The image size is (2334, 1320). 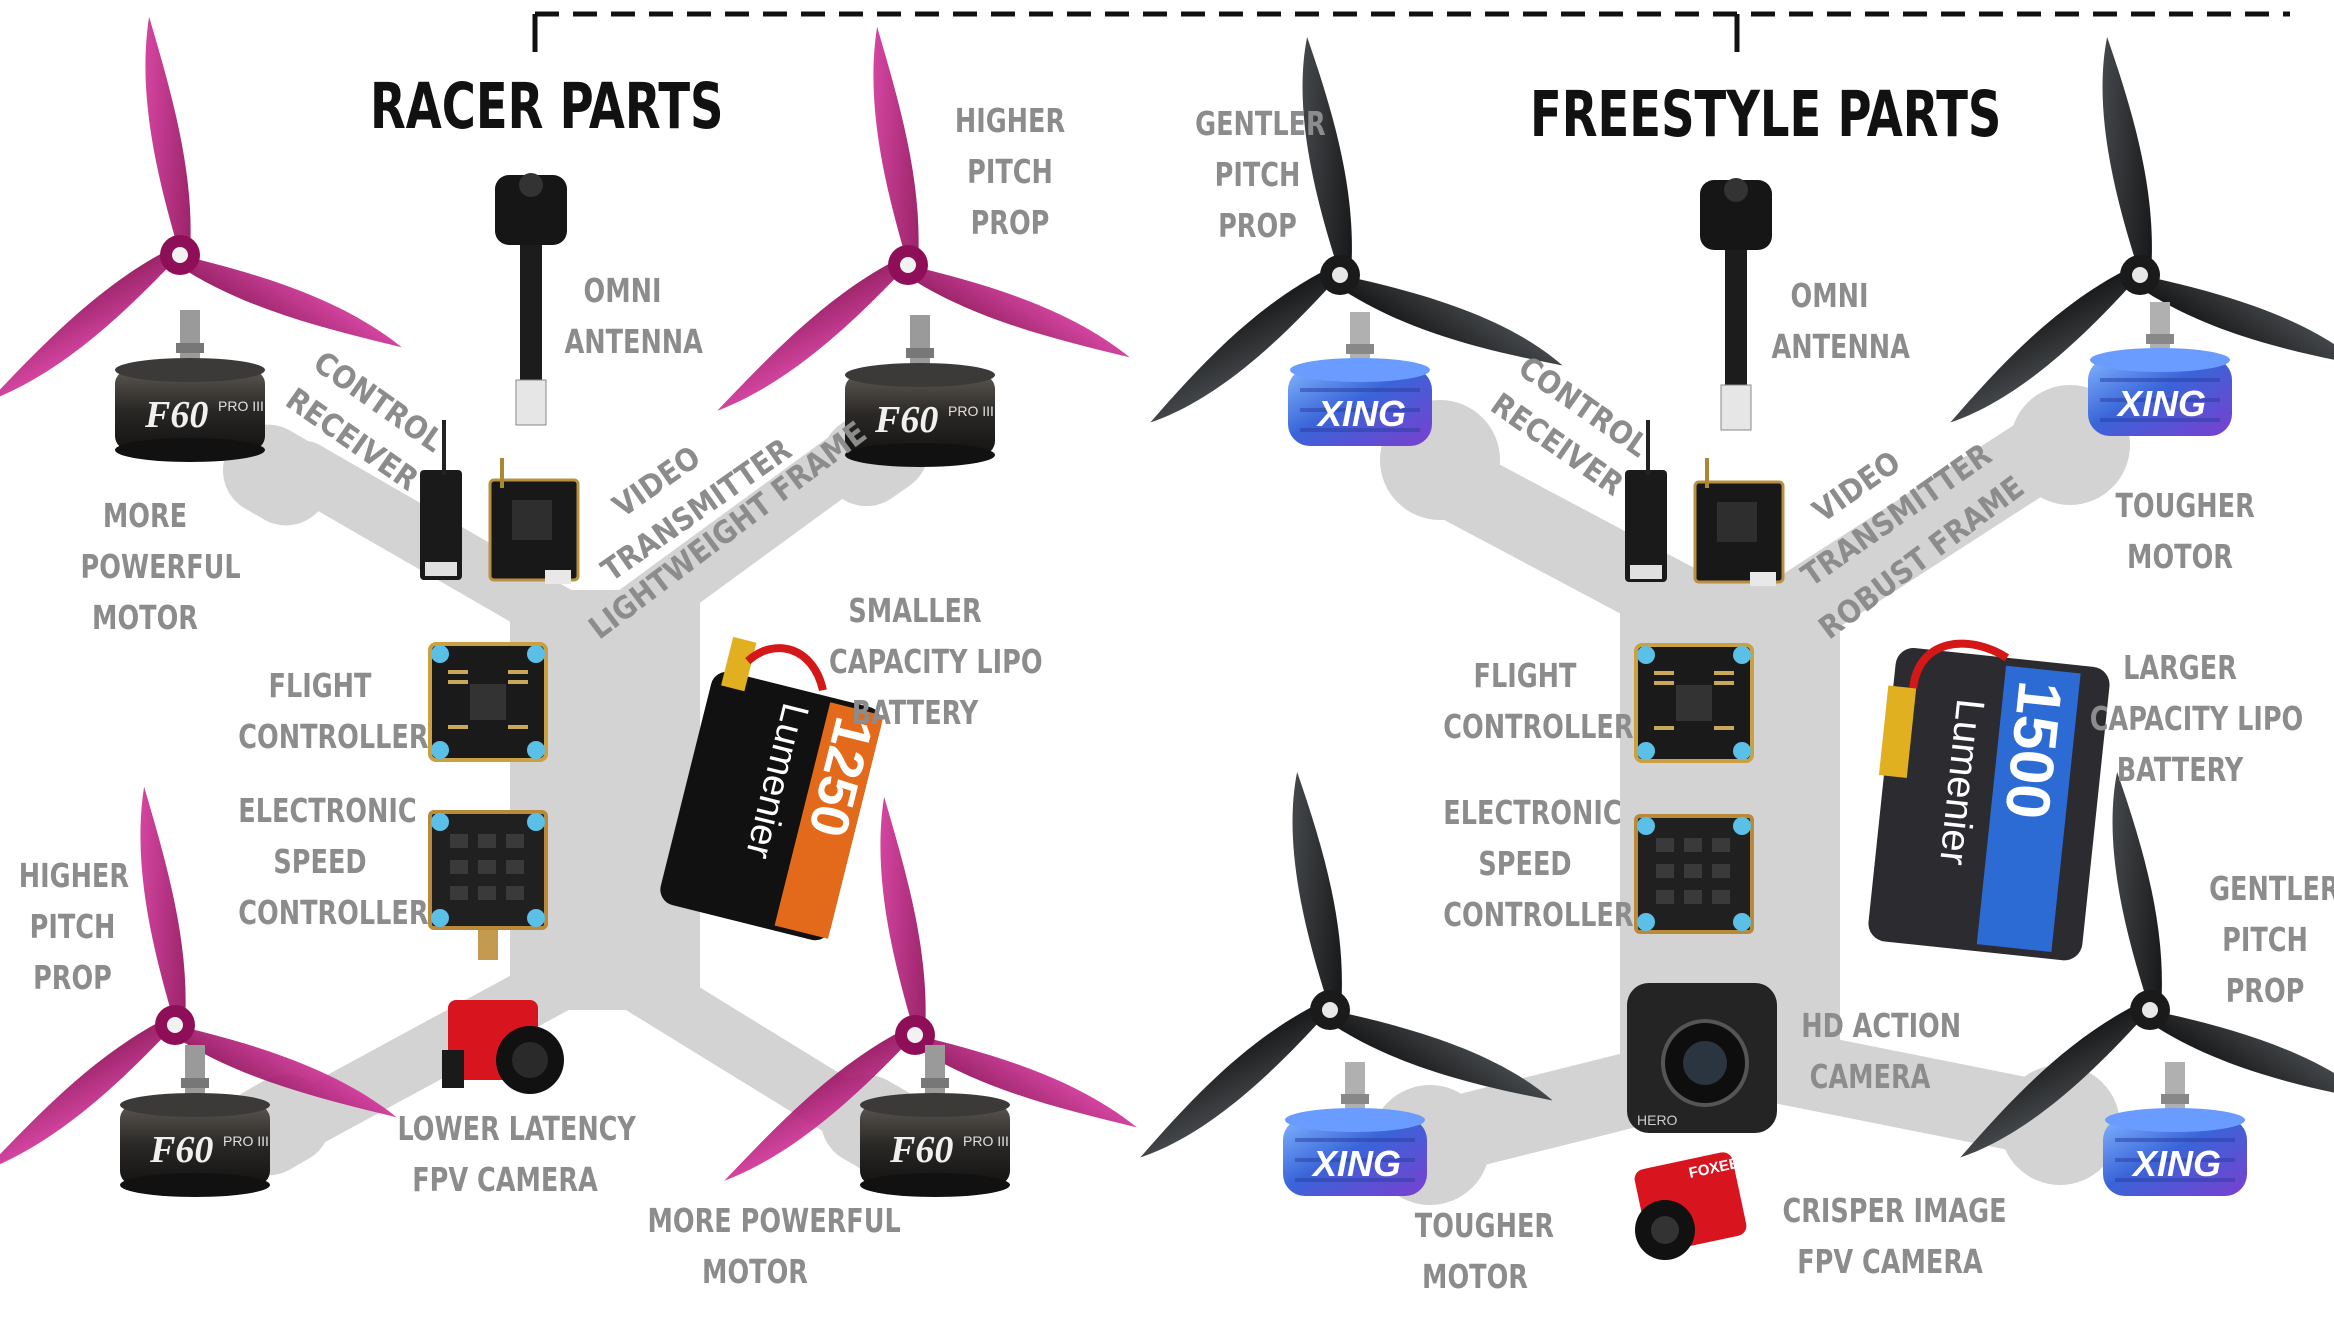 What do you see at coordinates (1989, 800) in the screenshot?
I see `freestyle-battery-icon: 1500 Lumenier` at bounding box center [1989, 800].